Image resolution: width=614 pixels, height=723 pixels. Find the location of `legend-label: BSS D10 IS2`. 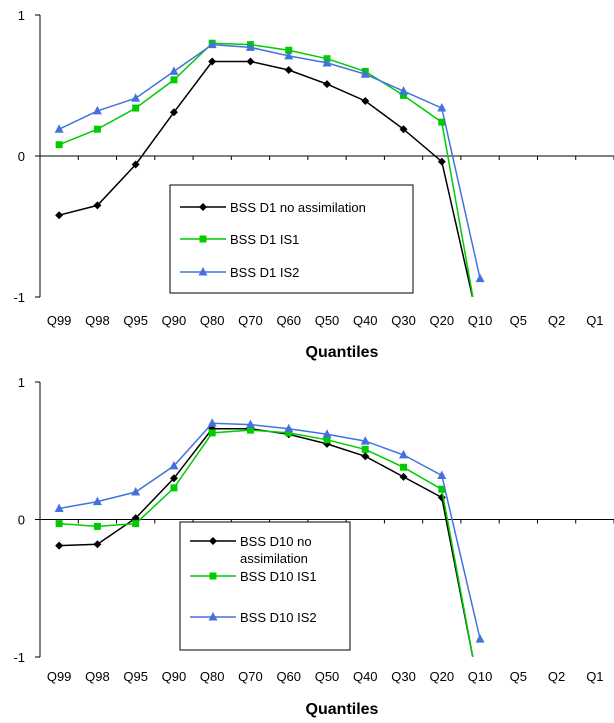

legend-label: BSS D10 IS2 is located at coordinates (278, 617).